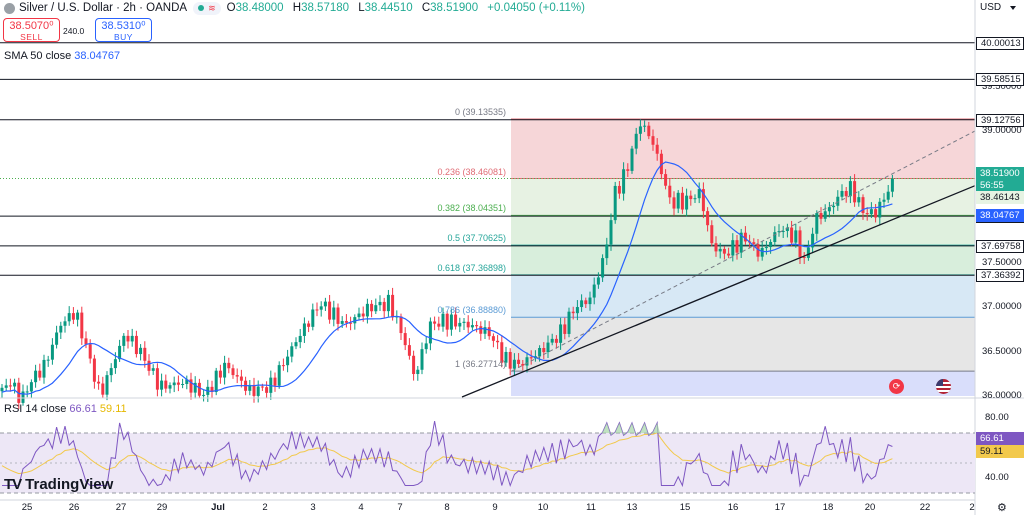 The width and height of the screenshot is (1024, 515). I want to click on settings-gear-icon: ⚙, so click(1002, 508).